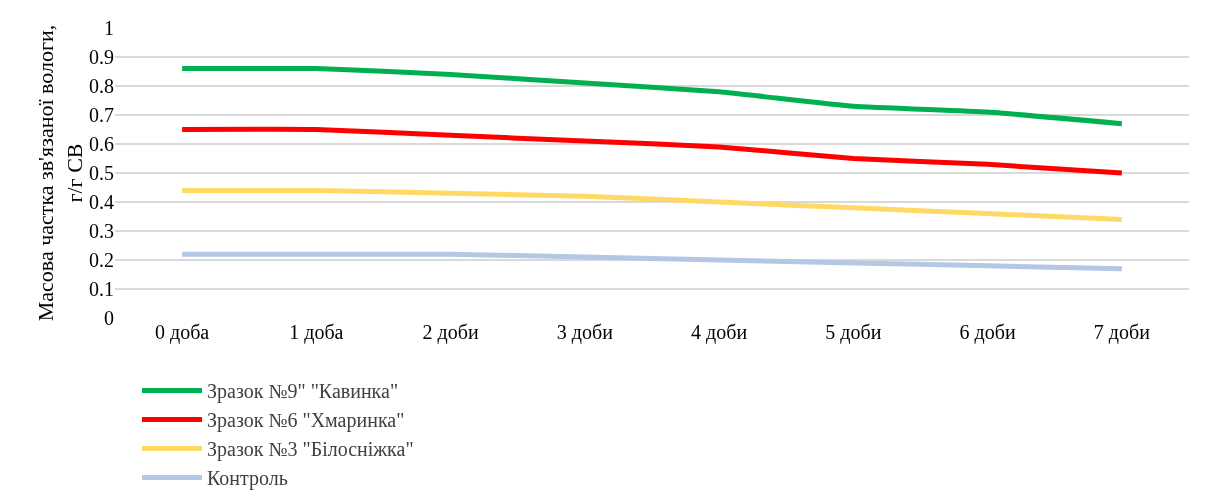  I want to click on y-tick-label: 0.8, so click(101, 86).